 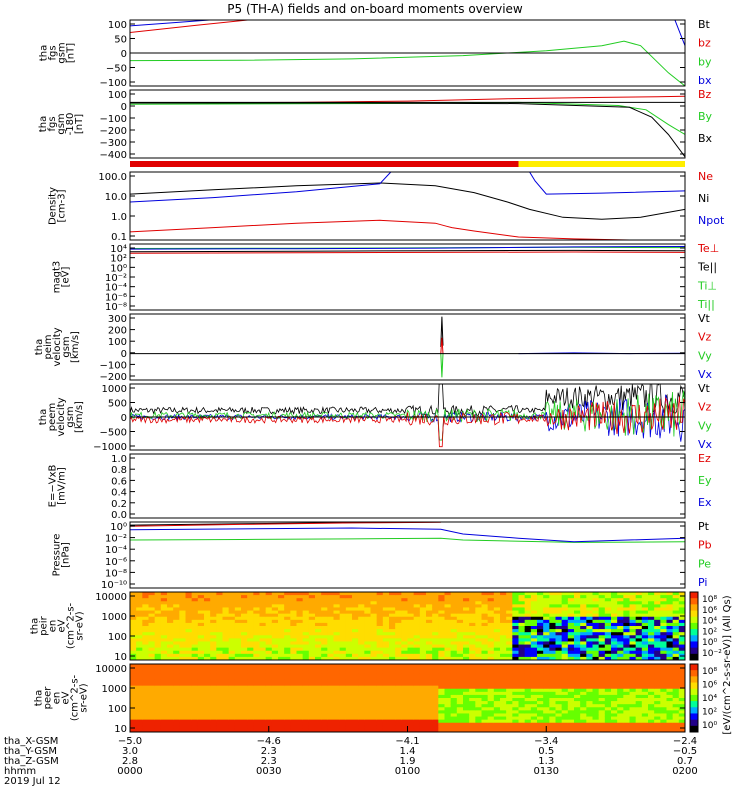 What do you see at coordinates (407, 53) in the screenshot?
I see `series-group-fgs` at bounding box center [407, 53].